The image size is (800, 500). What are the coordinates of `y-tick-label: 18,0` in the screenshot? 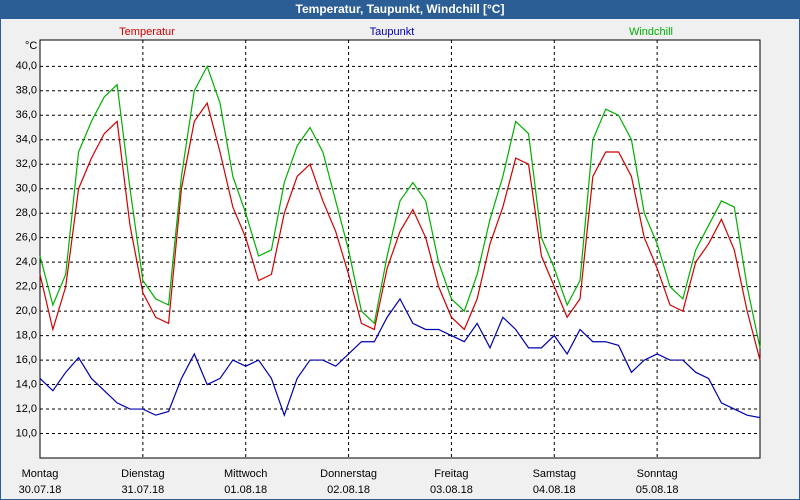 It's located at (26, 336).